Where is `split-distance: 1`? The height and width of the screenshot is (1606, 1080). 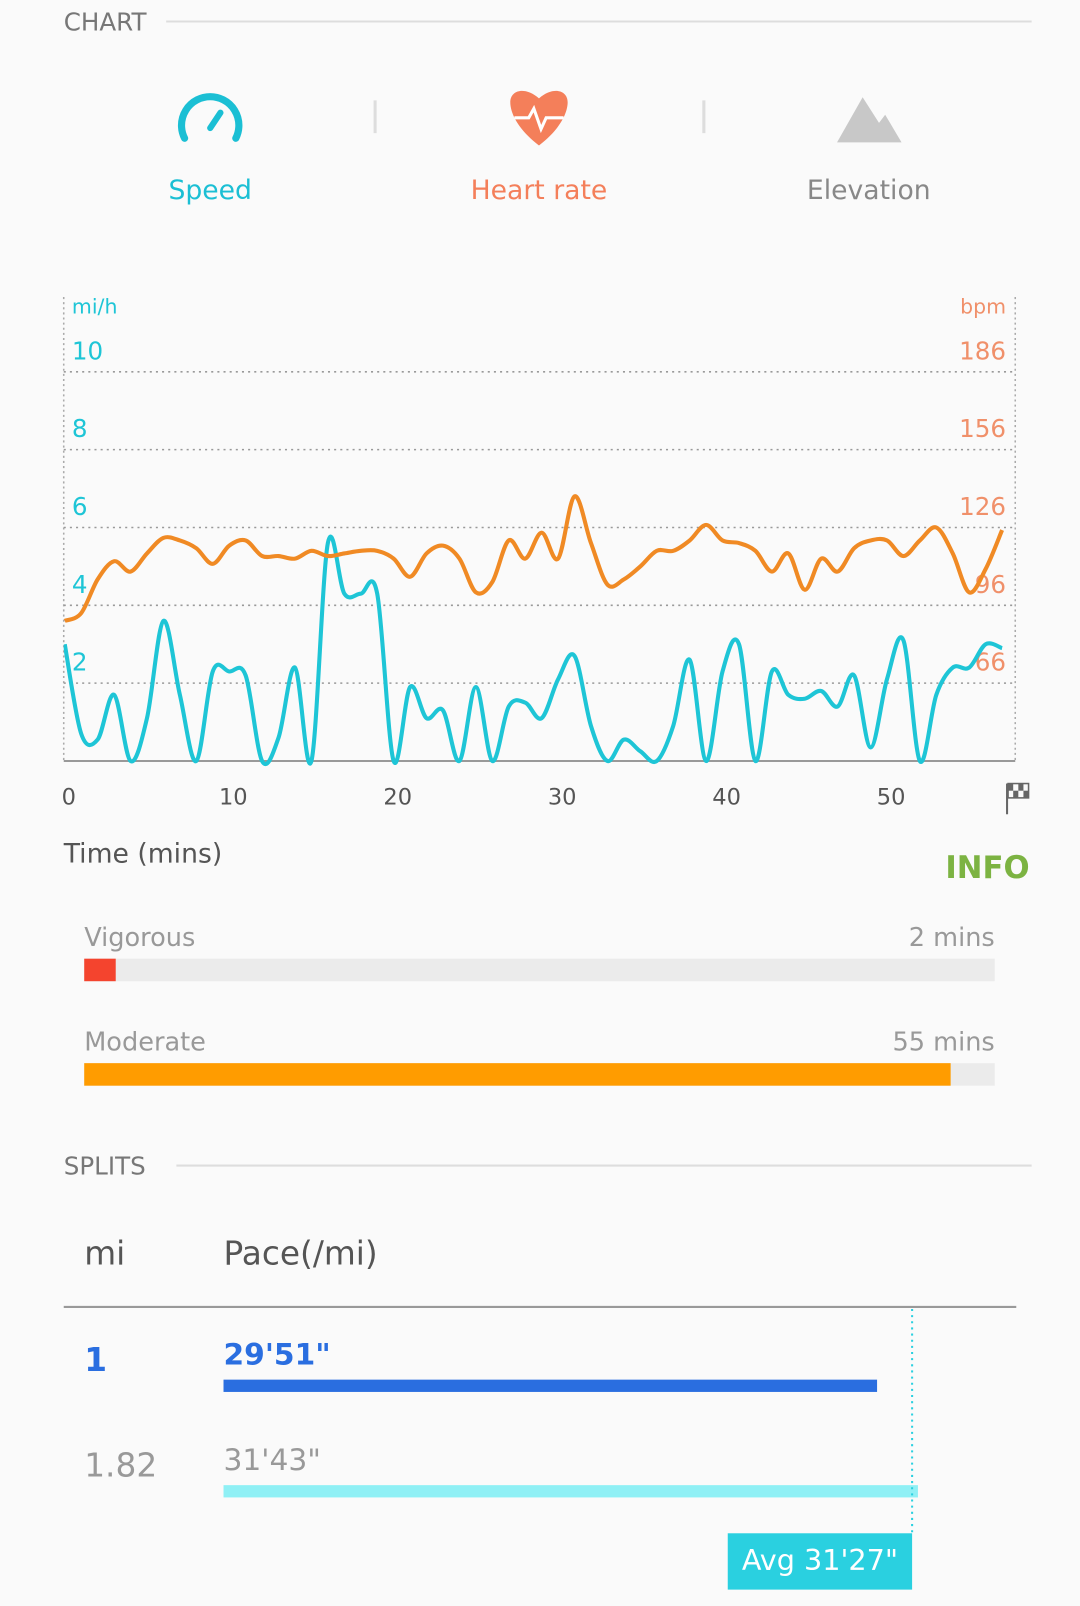
split-distance: 1 is located at coordinates (95, 1360).